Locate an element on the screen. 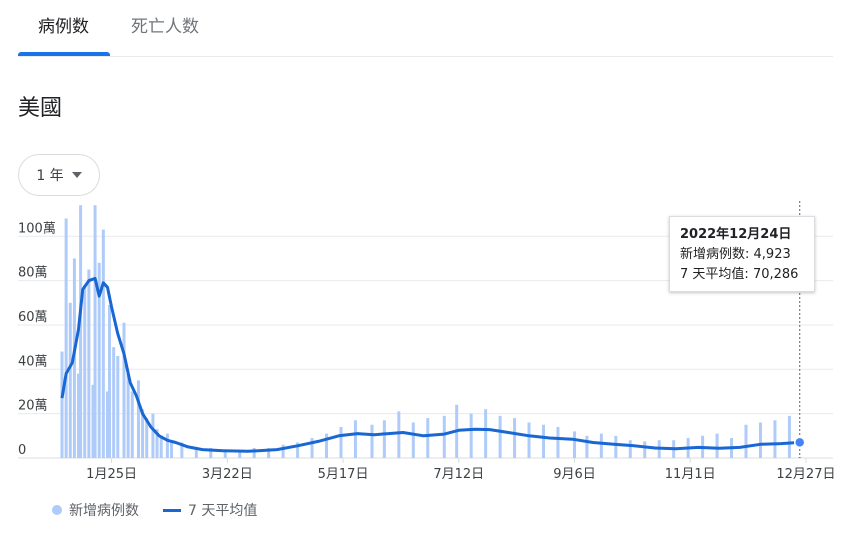 This screenshot has width=853, height=535. highlight-point is located at coordinates (799, 442).